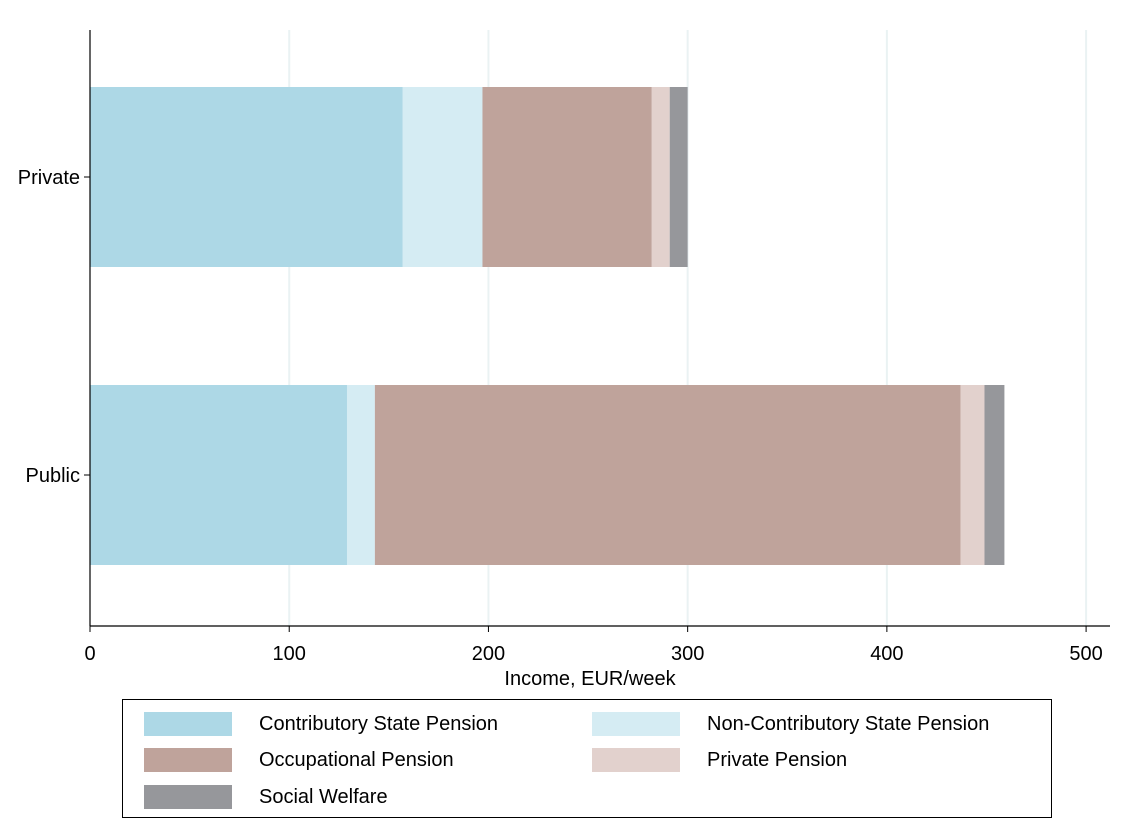 The width and height of the screenshot is (1139, 821). Describe the element at coordinates (379, 723) in the screenshot. I see `legend-label: Contributory State Pension` at that location.